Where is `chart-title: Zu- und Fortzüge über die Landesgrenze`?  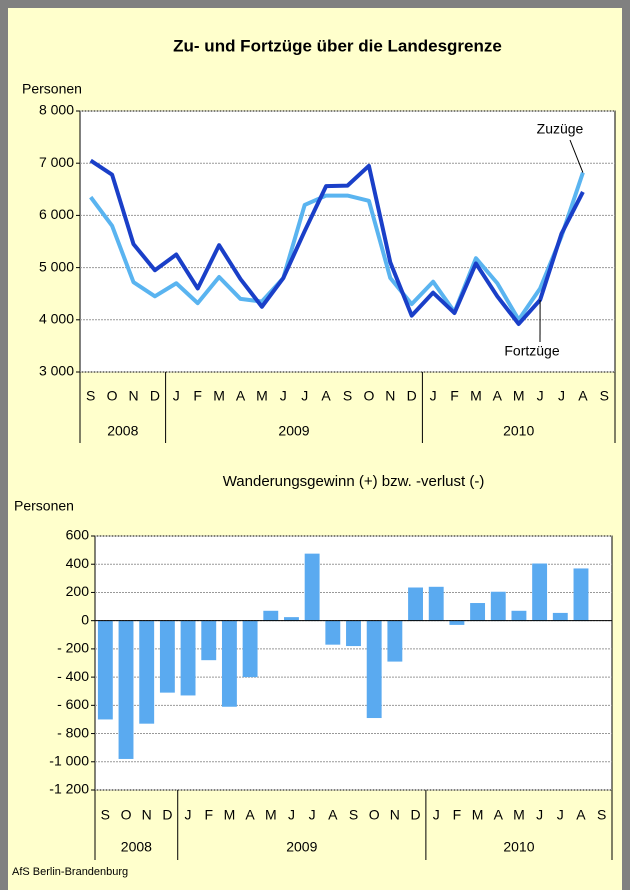 chart-title: Zu- und Fortzüge über die Landesgrenze is located at coordinates (337, 45).